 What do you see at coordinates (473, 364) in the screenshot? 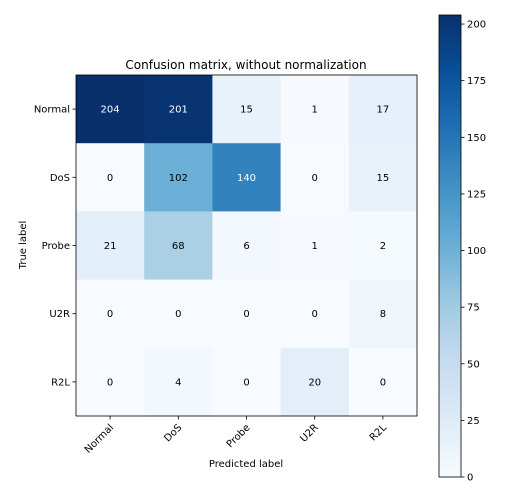
I see `colorbar-tick-label: 50` at bounding box center [473, 364].